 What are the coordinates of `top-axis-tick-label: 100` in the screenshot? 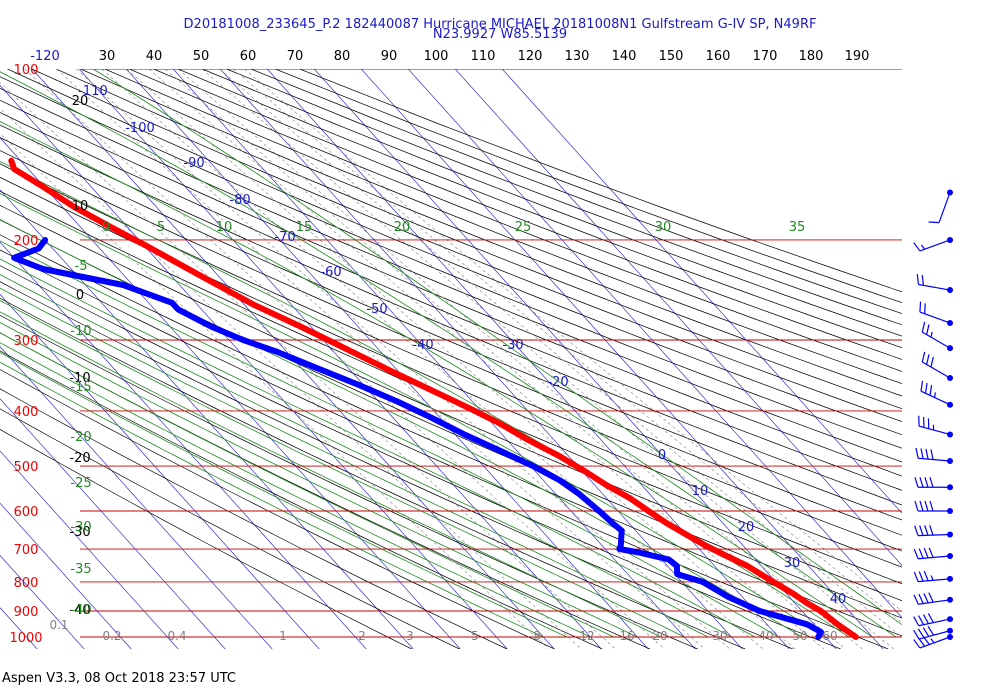 It's located at (436, 56).